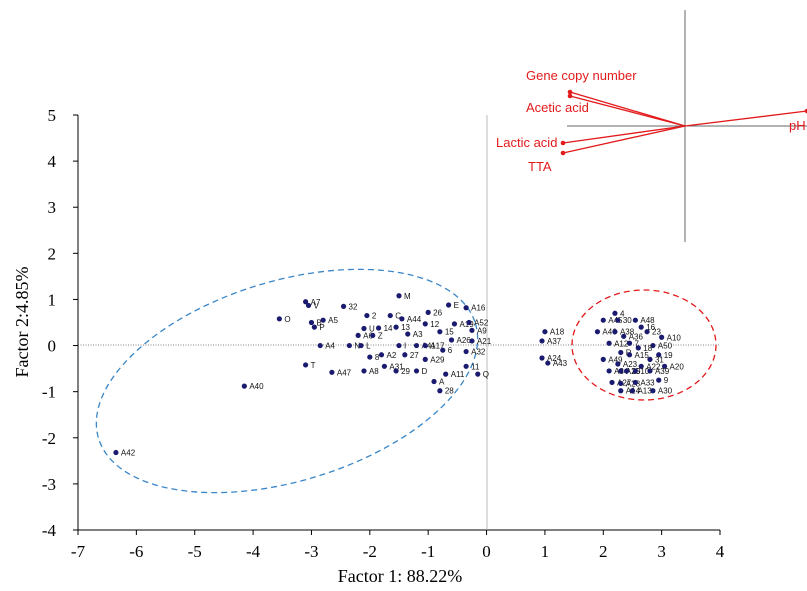 Image resolution: width=807 pixels, height=591 pixels. What do you see at coordinates (52, 299) in the screenshot?
I see `y-tick-label: 1` at bounding box center [52, 299].